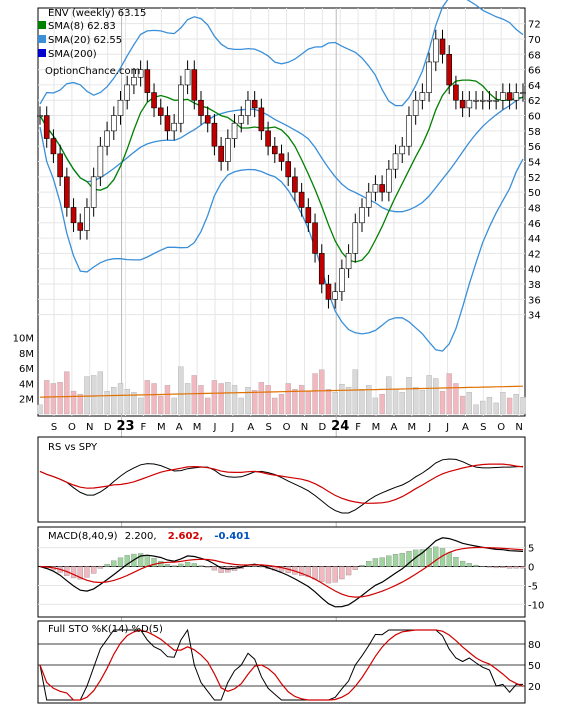  Describe the element at coordinates (42, 39) in the screenshot. I see `legend-swatch-sma20` at that location.